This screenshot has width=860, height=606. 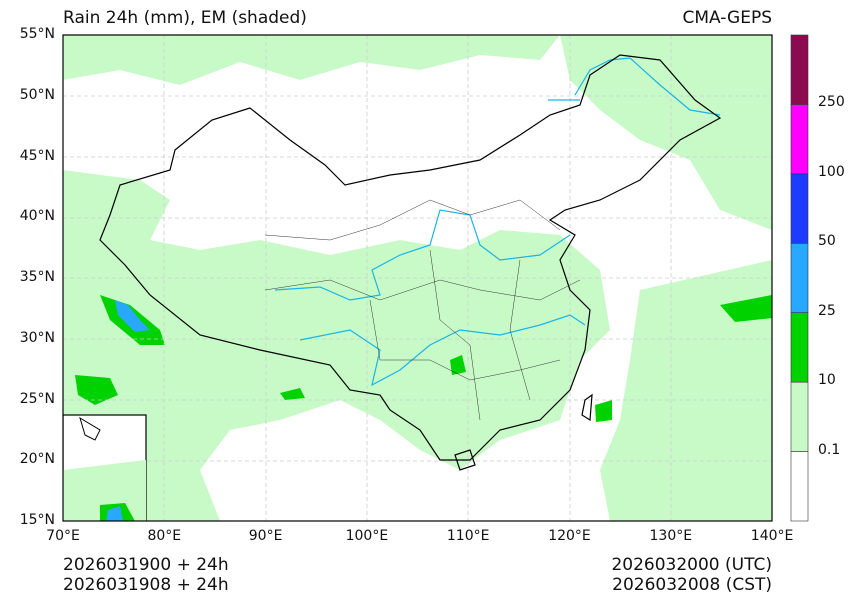 I want to click on lat-tick-label: 20°N, so click(x=37, y=459).